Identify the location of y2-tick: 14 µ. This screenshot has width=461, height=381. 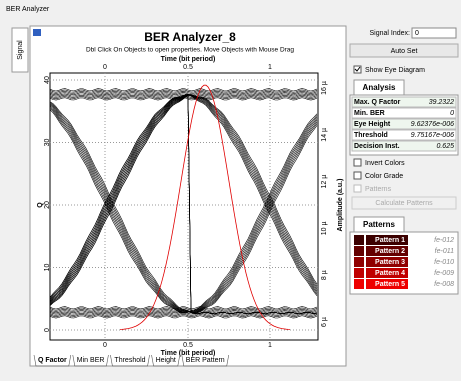
(324, 135).